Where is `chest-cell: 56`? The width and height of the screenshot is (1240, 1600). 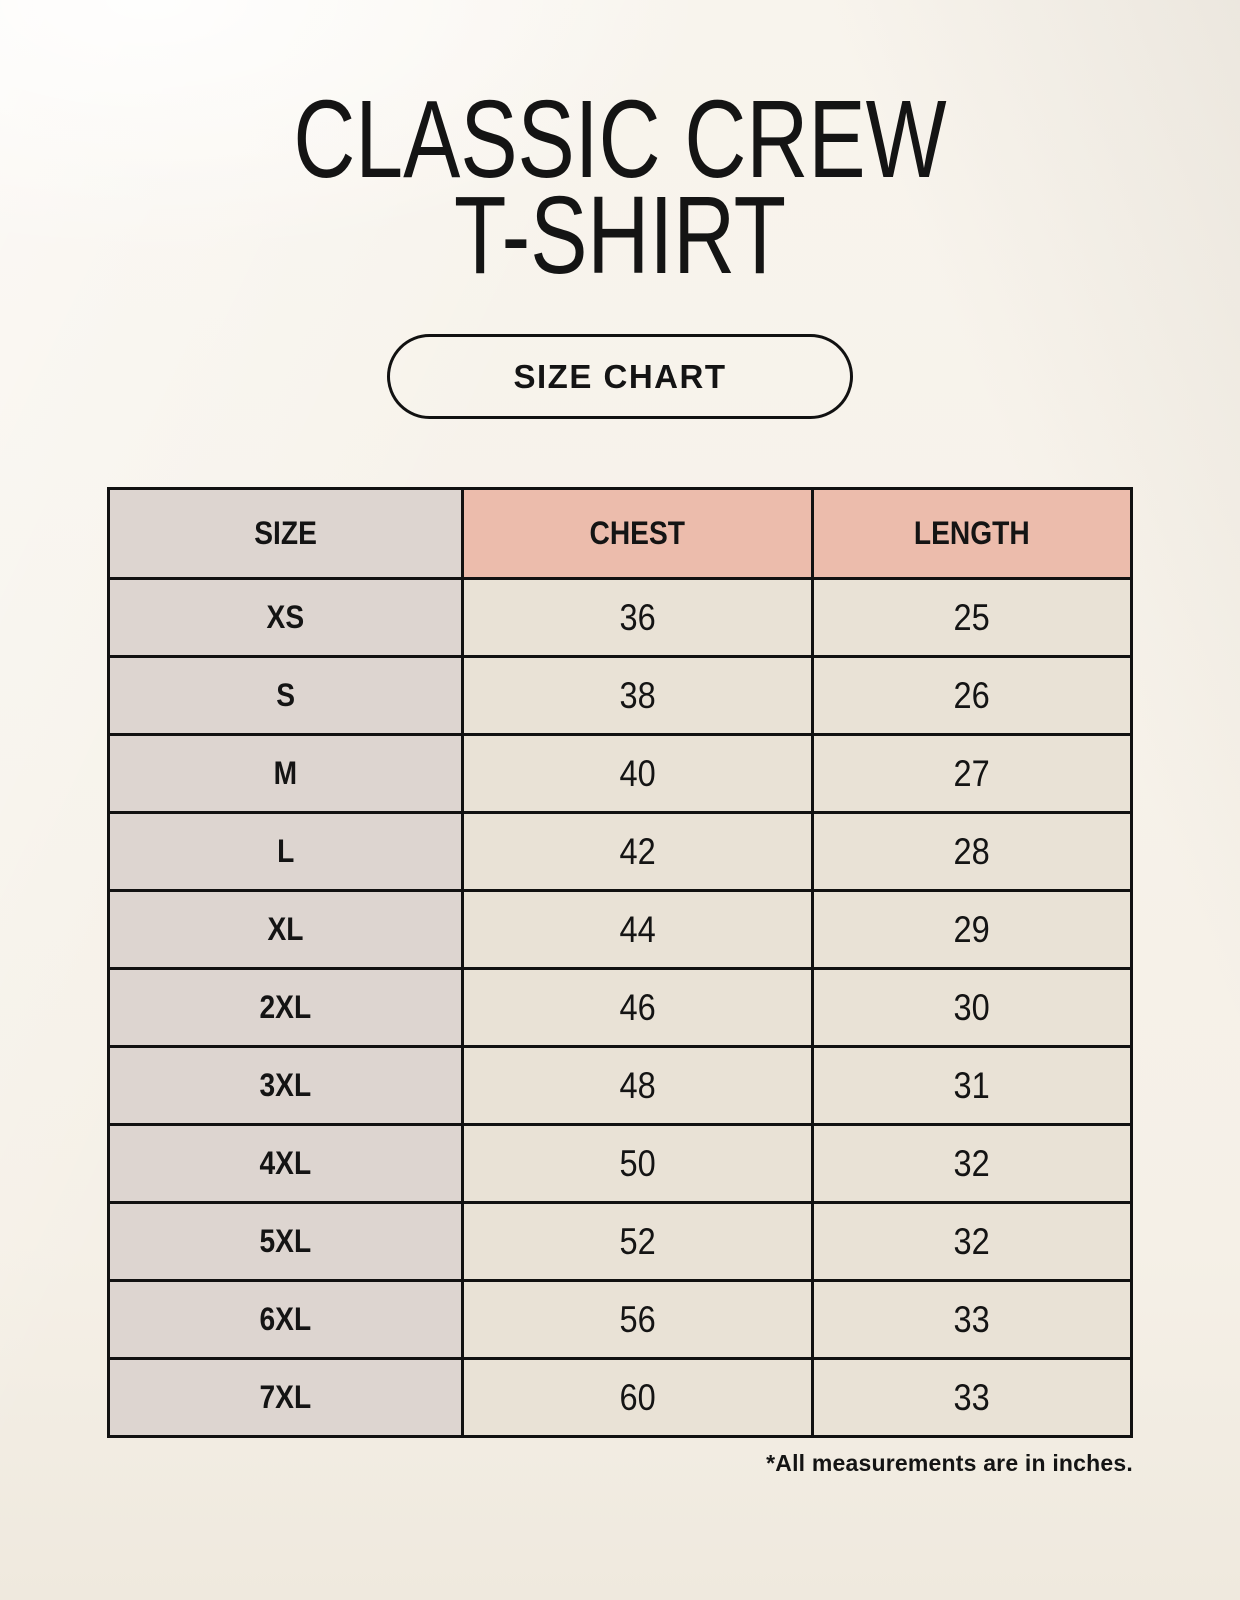
chest-cell: 56 is located at coordinates (637, 1319).